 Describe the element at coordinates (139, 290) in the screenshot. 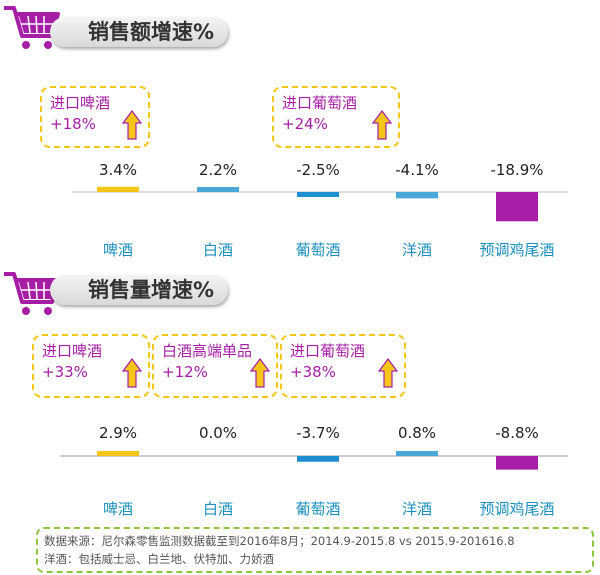

I see `section-title: 销售量增速%` at that location.